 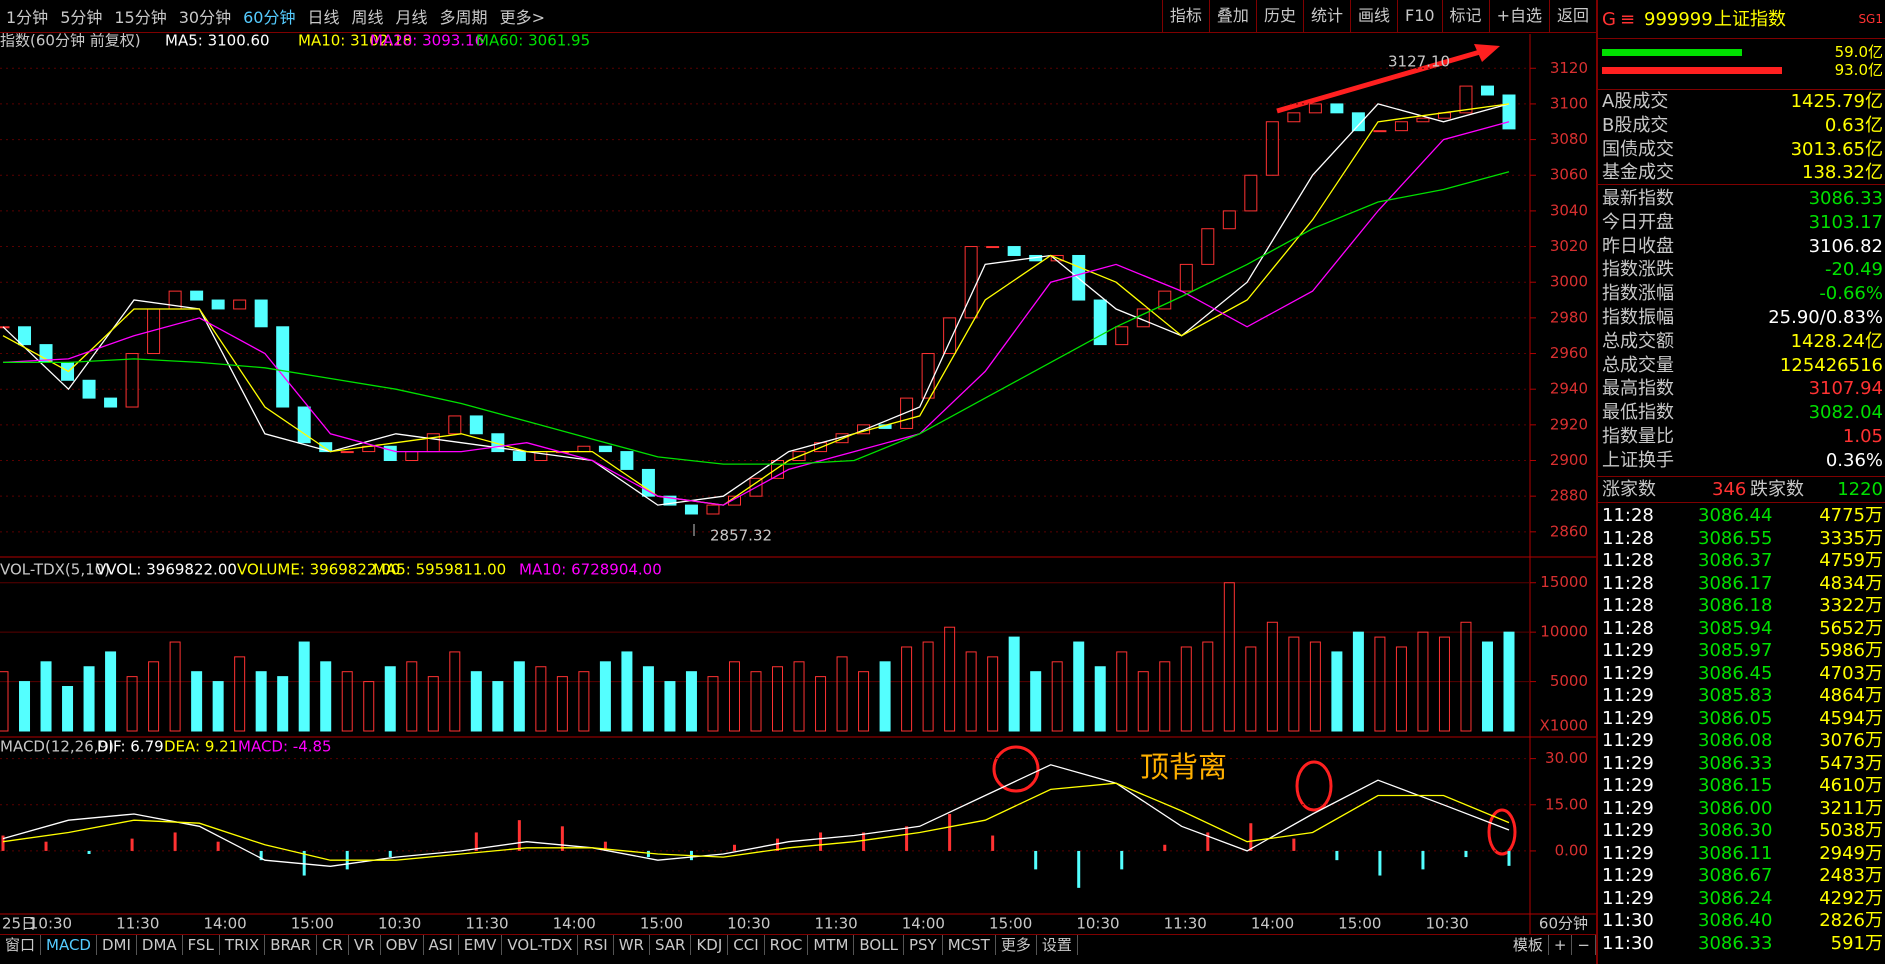 What do you see at coordinates (463, 17) in the screenshot?
I see `period-tab: 多周期` at bounding box center [463, 17].